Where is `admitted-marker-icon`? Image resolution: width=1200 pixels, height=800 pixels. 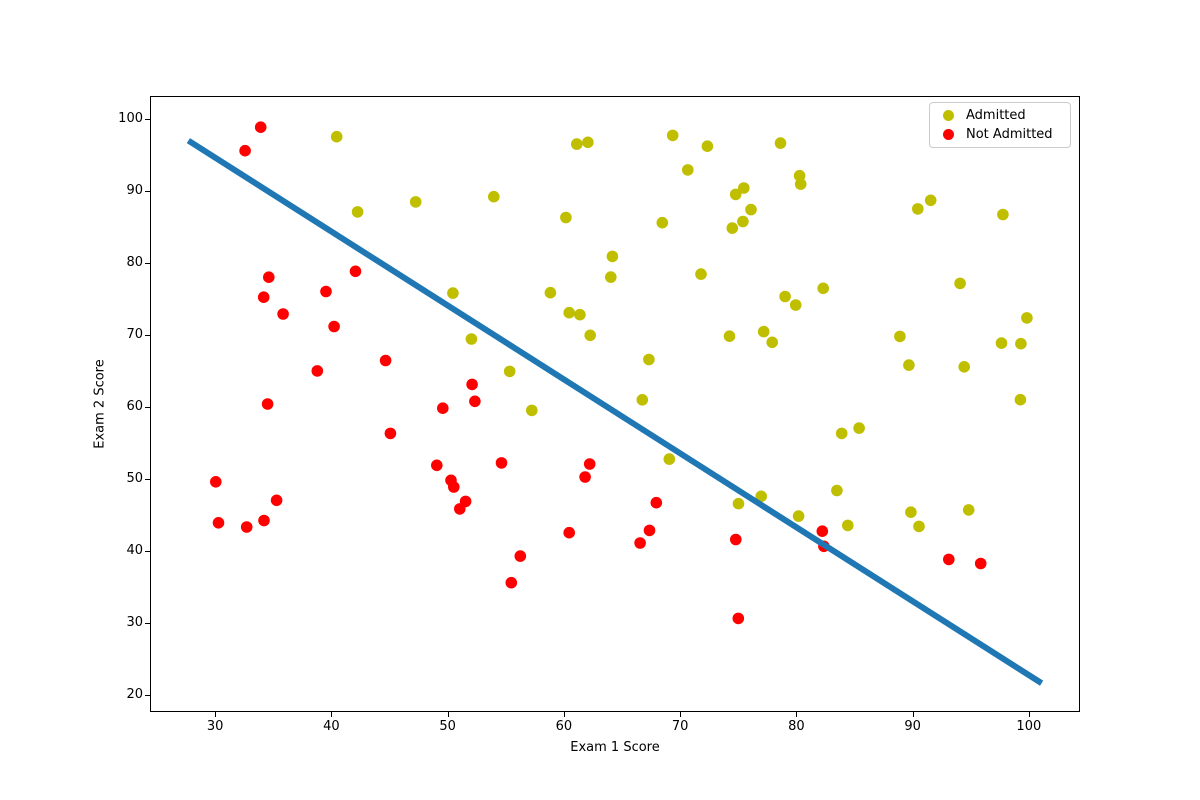
admitted-marker-icon is located at coordinates (948, 116).